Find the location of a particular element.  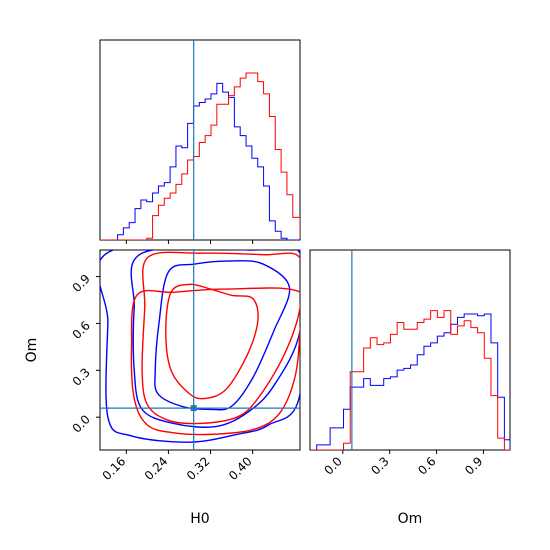

tick-label-h0: 0.16 is located at coordinates (114, 468).